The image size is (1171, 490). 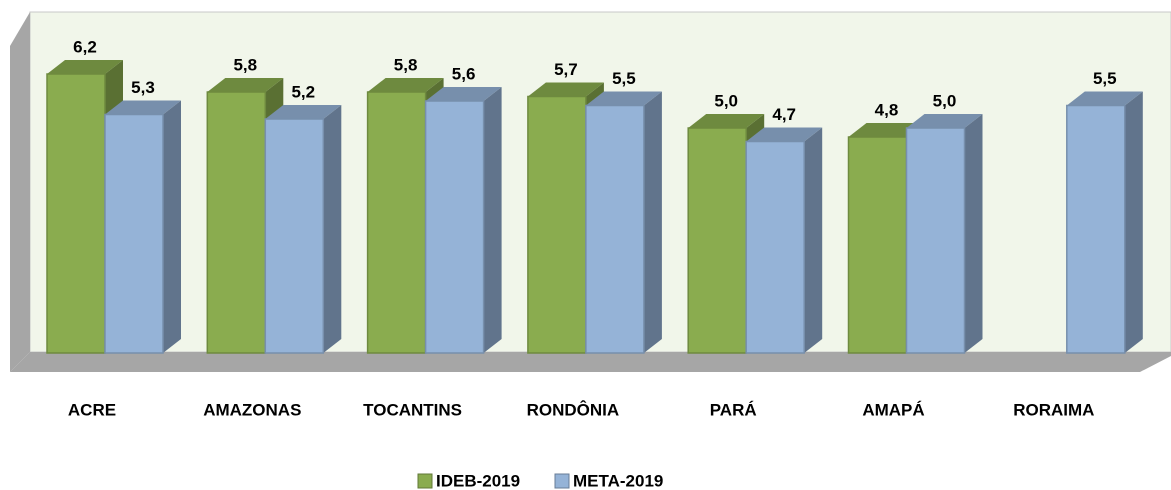 What do you see at coordinates (784, 114) in the screenshot?
I see `data-label: 4,7` at bounding box center [784, 114].